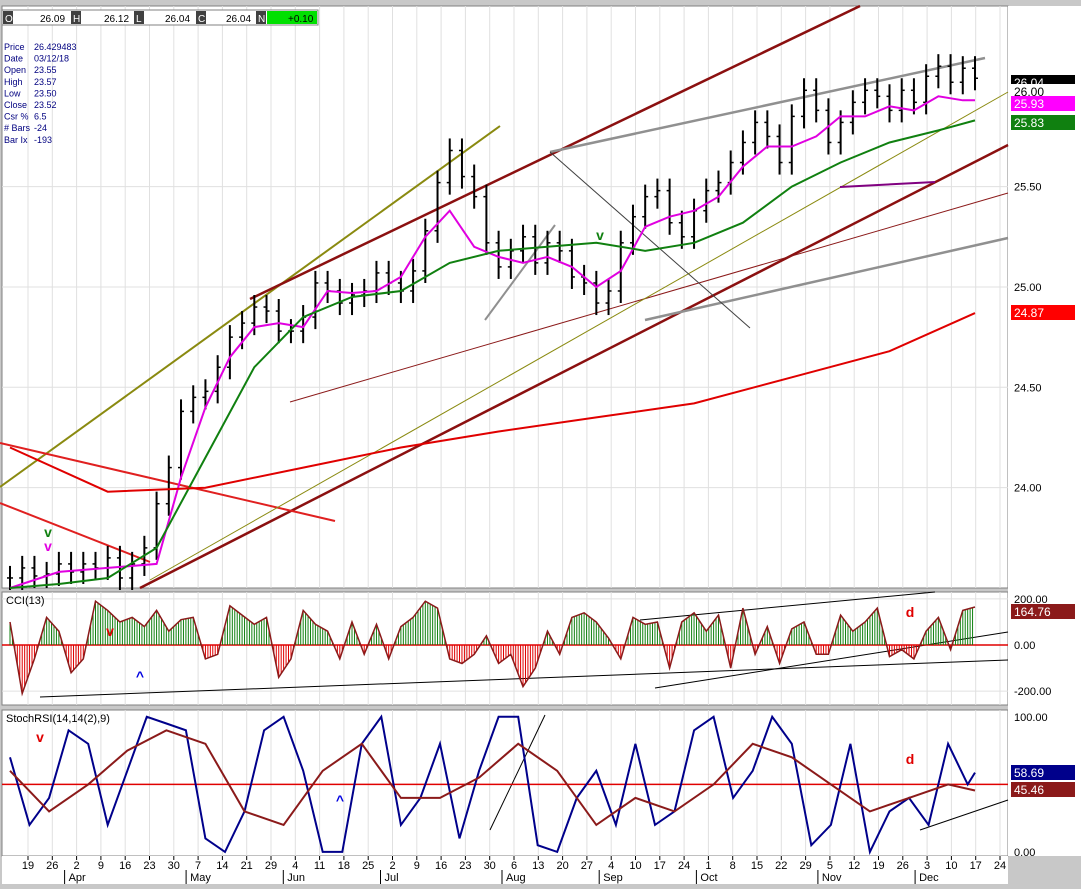 The width and height of the screenshot is (1081, 889). I want to click on x-day-label: 10, so click(951, 866).